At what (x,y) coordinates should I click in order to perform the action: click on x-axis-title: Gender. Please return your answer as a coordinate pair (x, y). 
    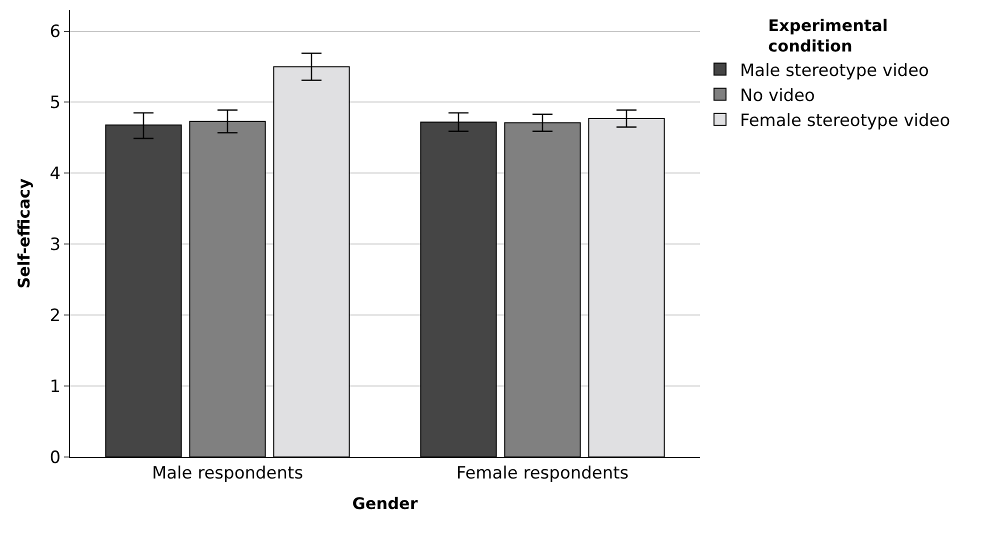
    Looking at the image, I should click on (385, 504).